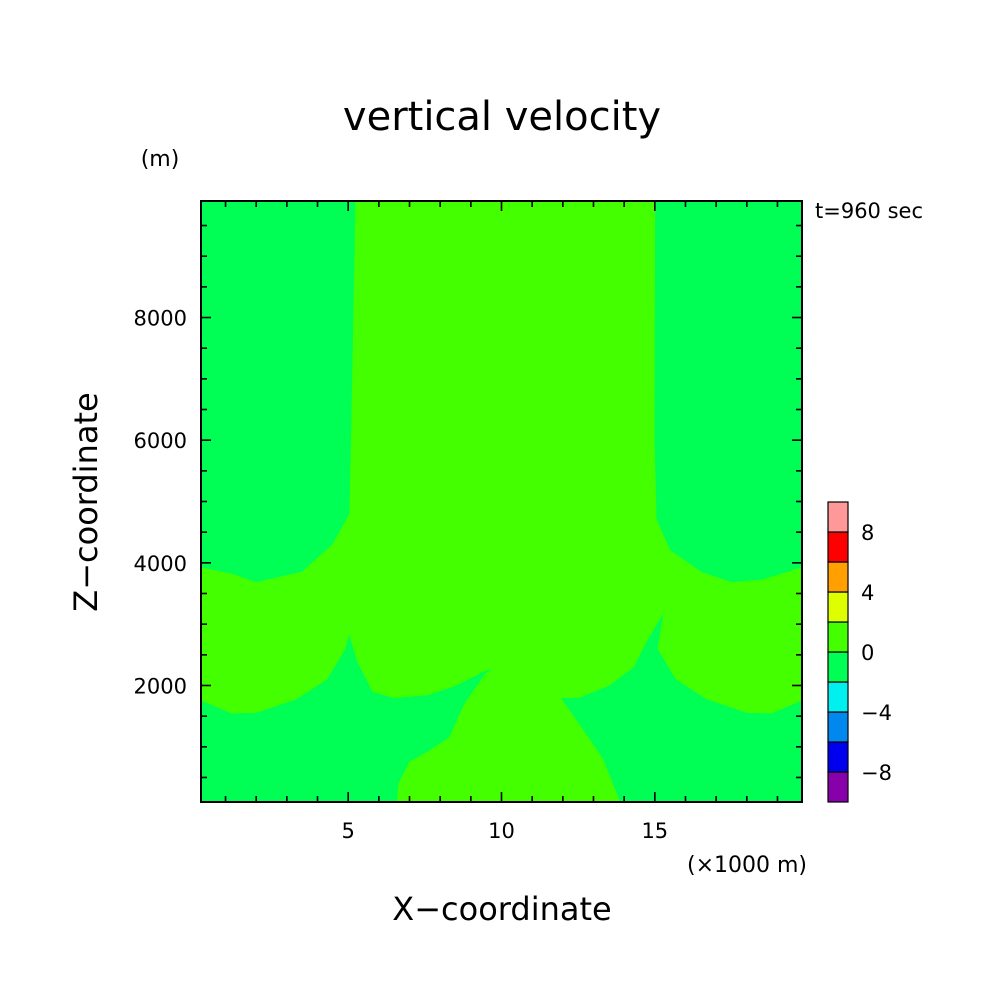  What do you see at coordinates (160, 686) in the screenshot?
I see `y-tick-label: 2000` at bounding box center [160, 686].